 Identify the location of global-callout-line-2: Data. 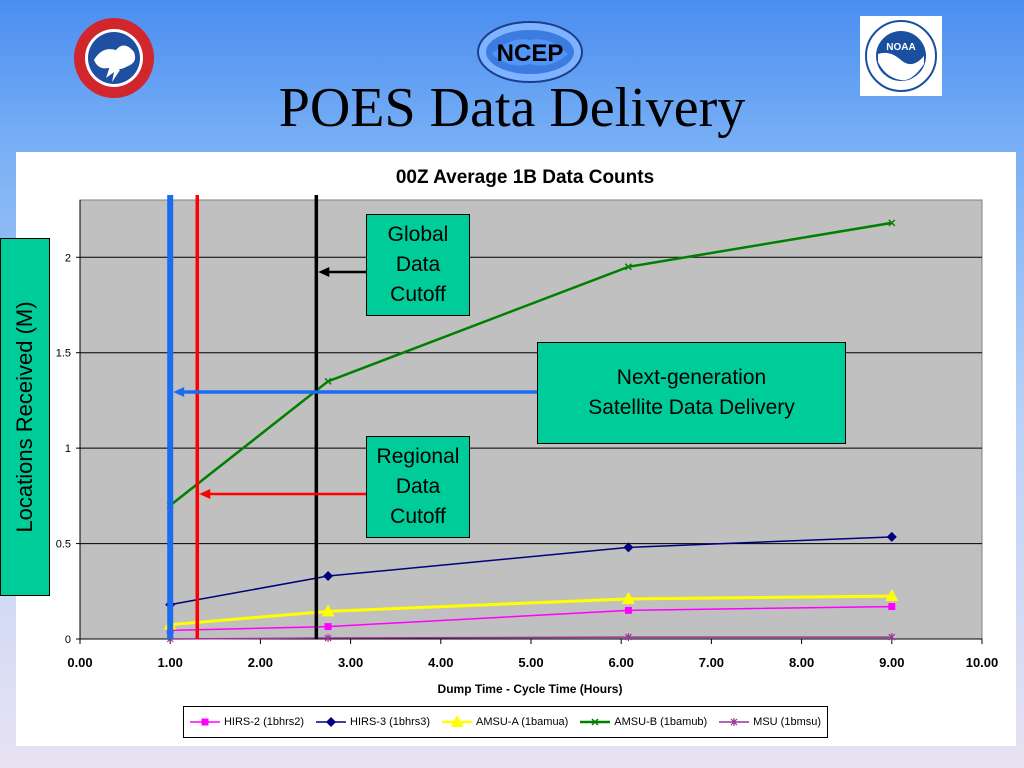
(418, 264).